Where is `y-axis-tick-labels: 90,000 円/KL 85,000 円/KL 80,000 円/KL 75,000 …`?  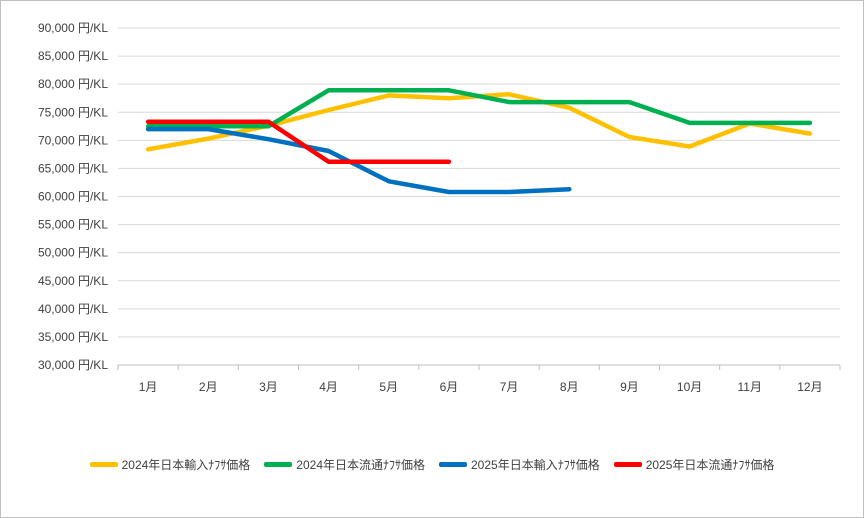
y-axis-tick-labels: 90,000 円/KL 85,000 円/KL 80,000 円/KL 75,000 … is located at coordinates (73, 196).